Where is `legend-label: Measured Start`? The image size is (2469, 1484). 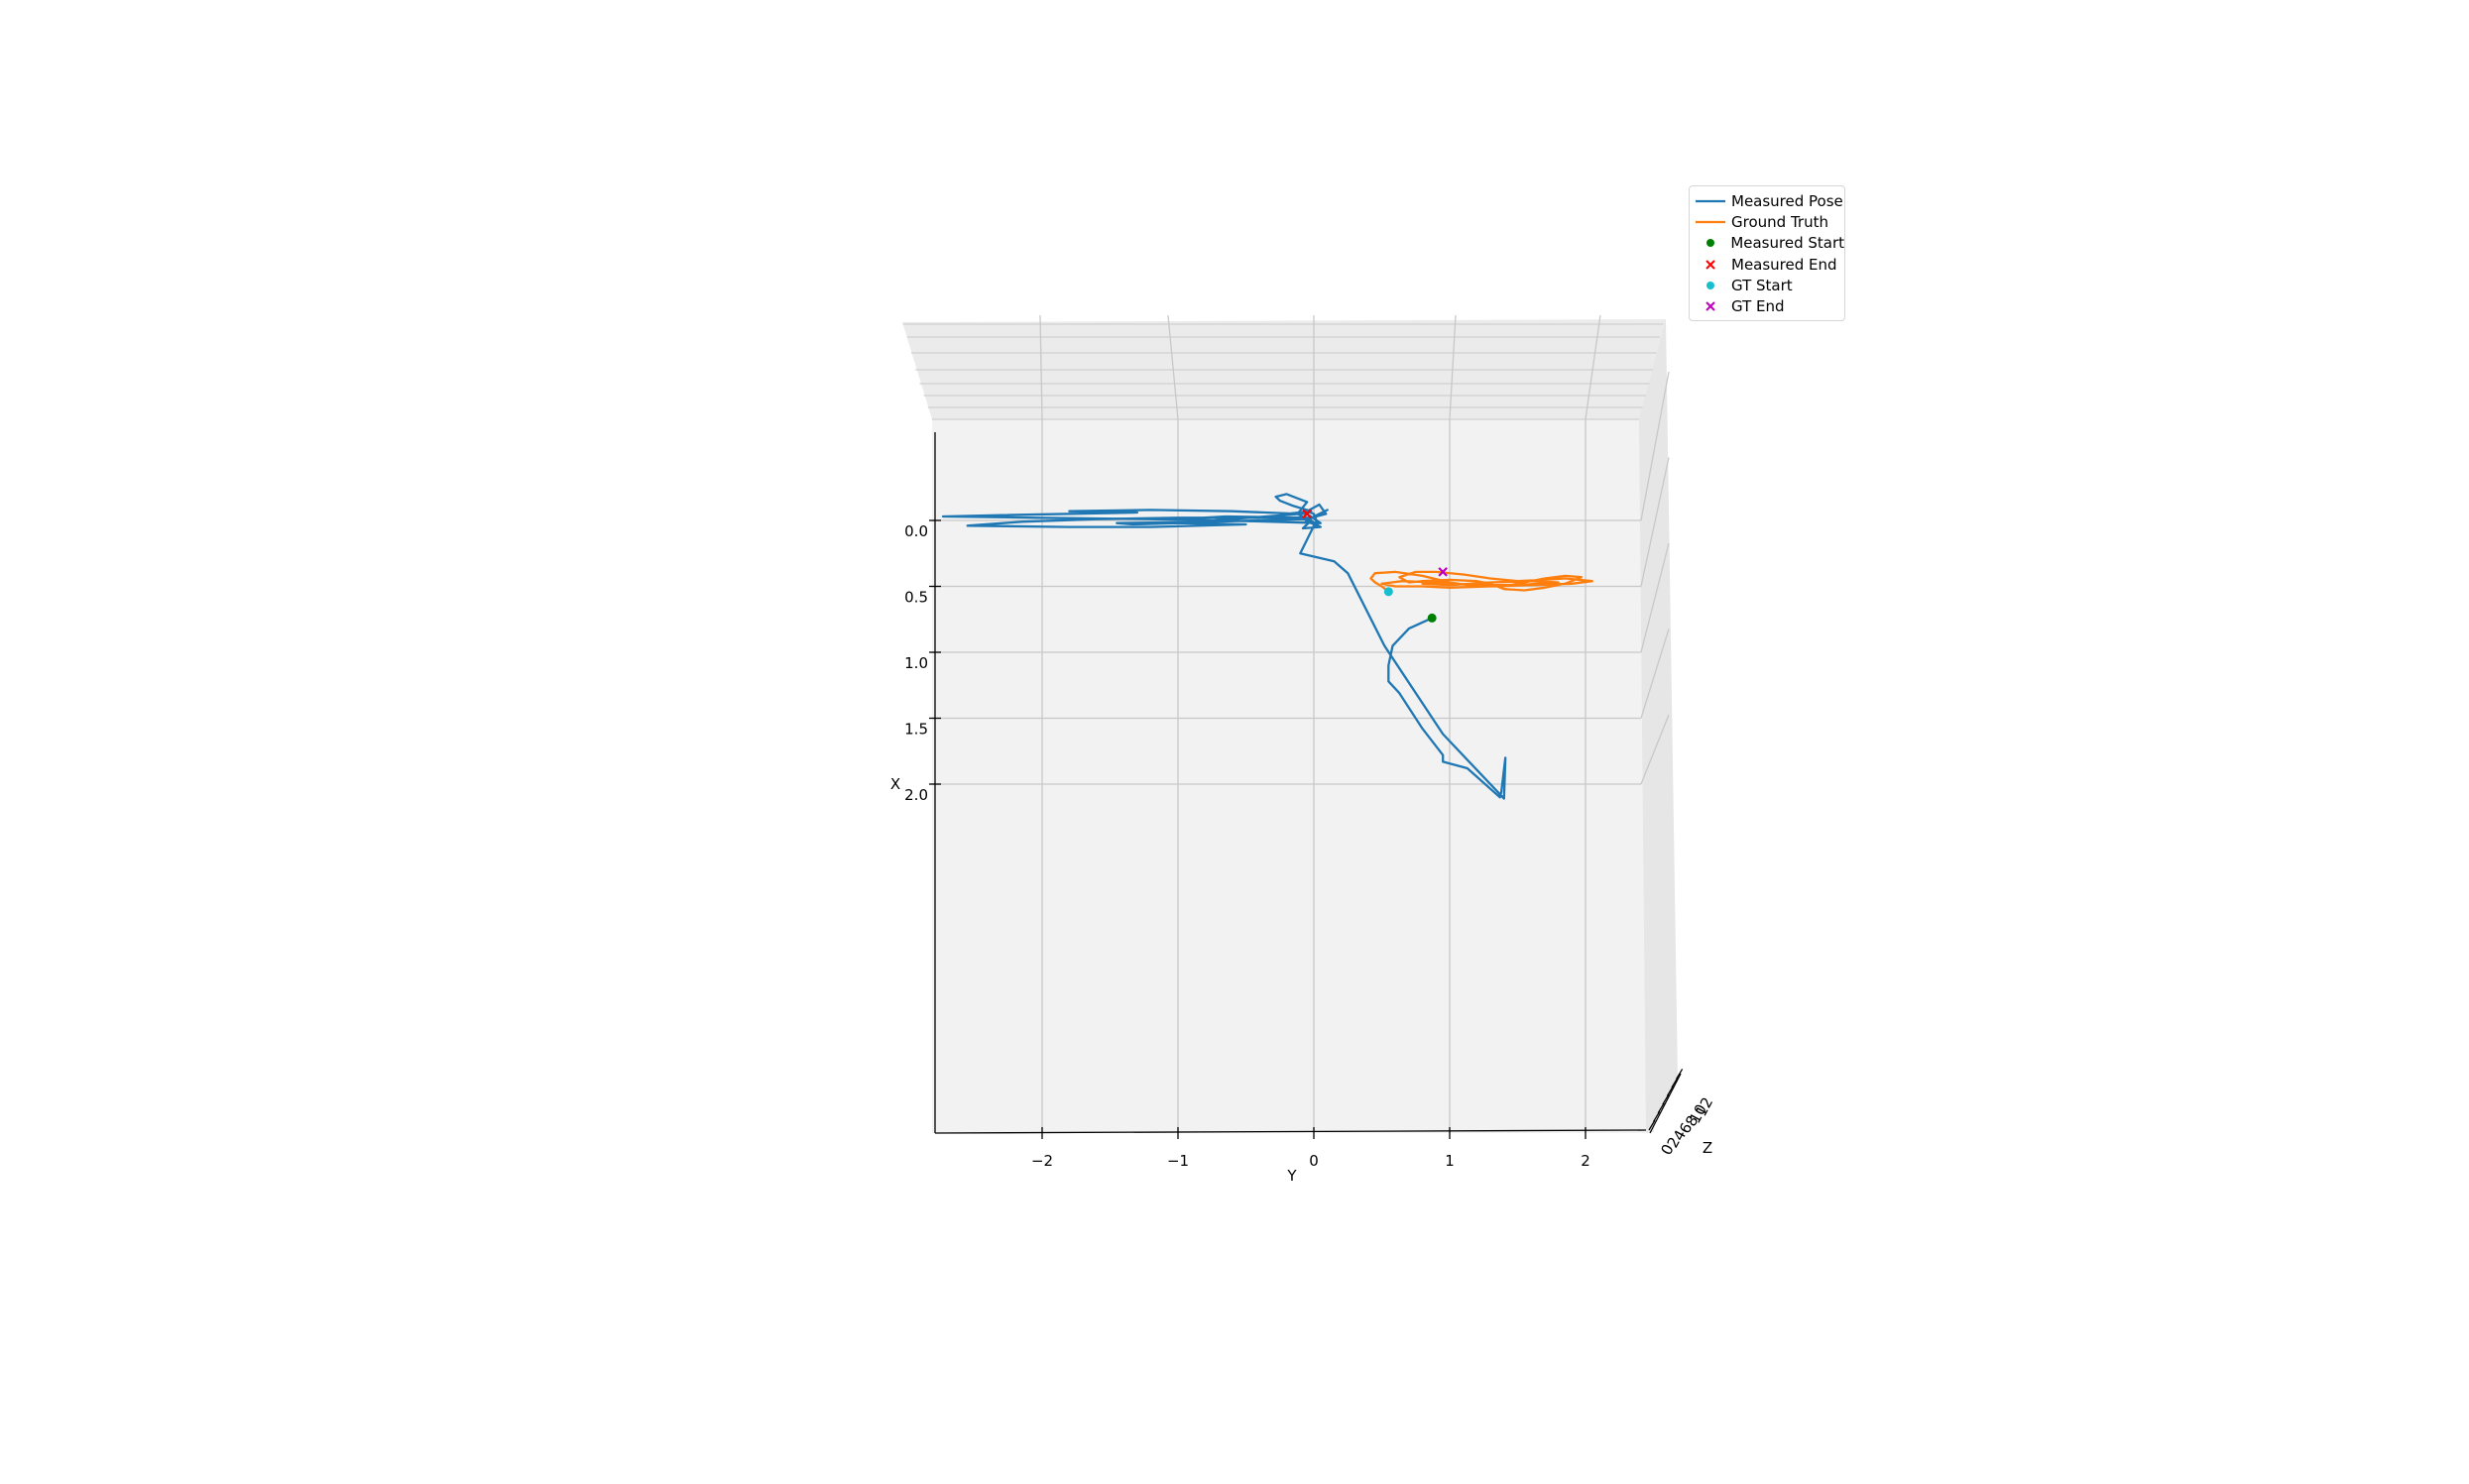 legend-label: Measured Start is located at coordinates (1787, 244).